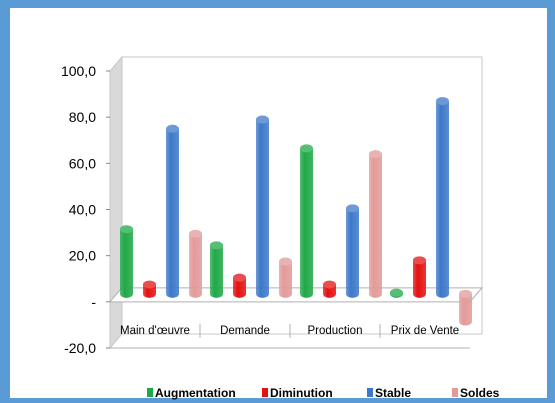 The image size is (555, 403). I want to click on legend-label: Diminution, so click(301, 393).